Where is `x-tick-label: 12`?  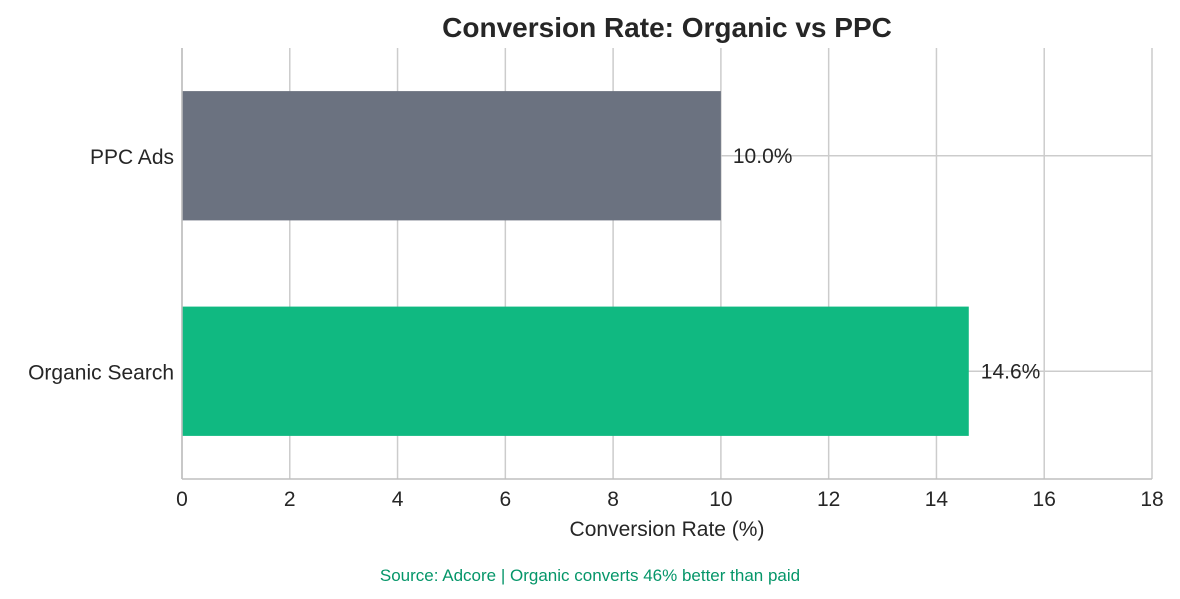
x-tick-label: 12 is located at coordinates (828, 499).